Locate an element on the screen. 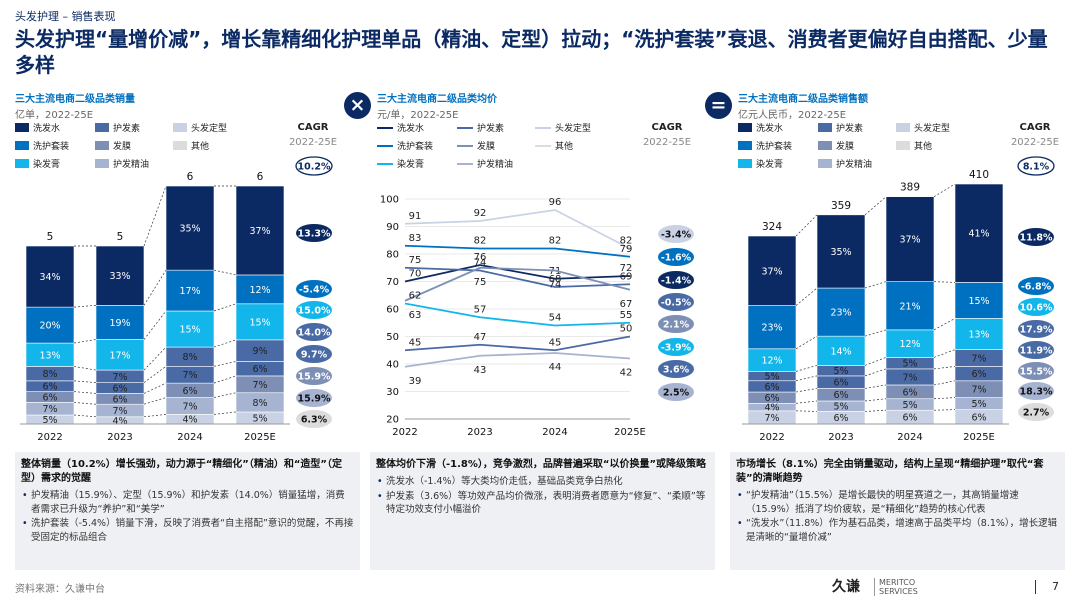  bar-segment-label: 37% is located at coordinates (259, 231).